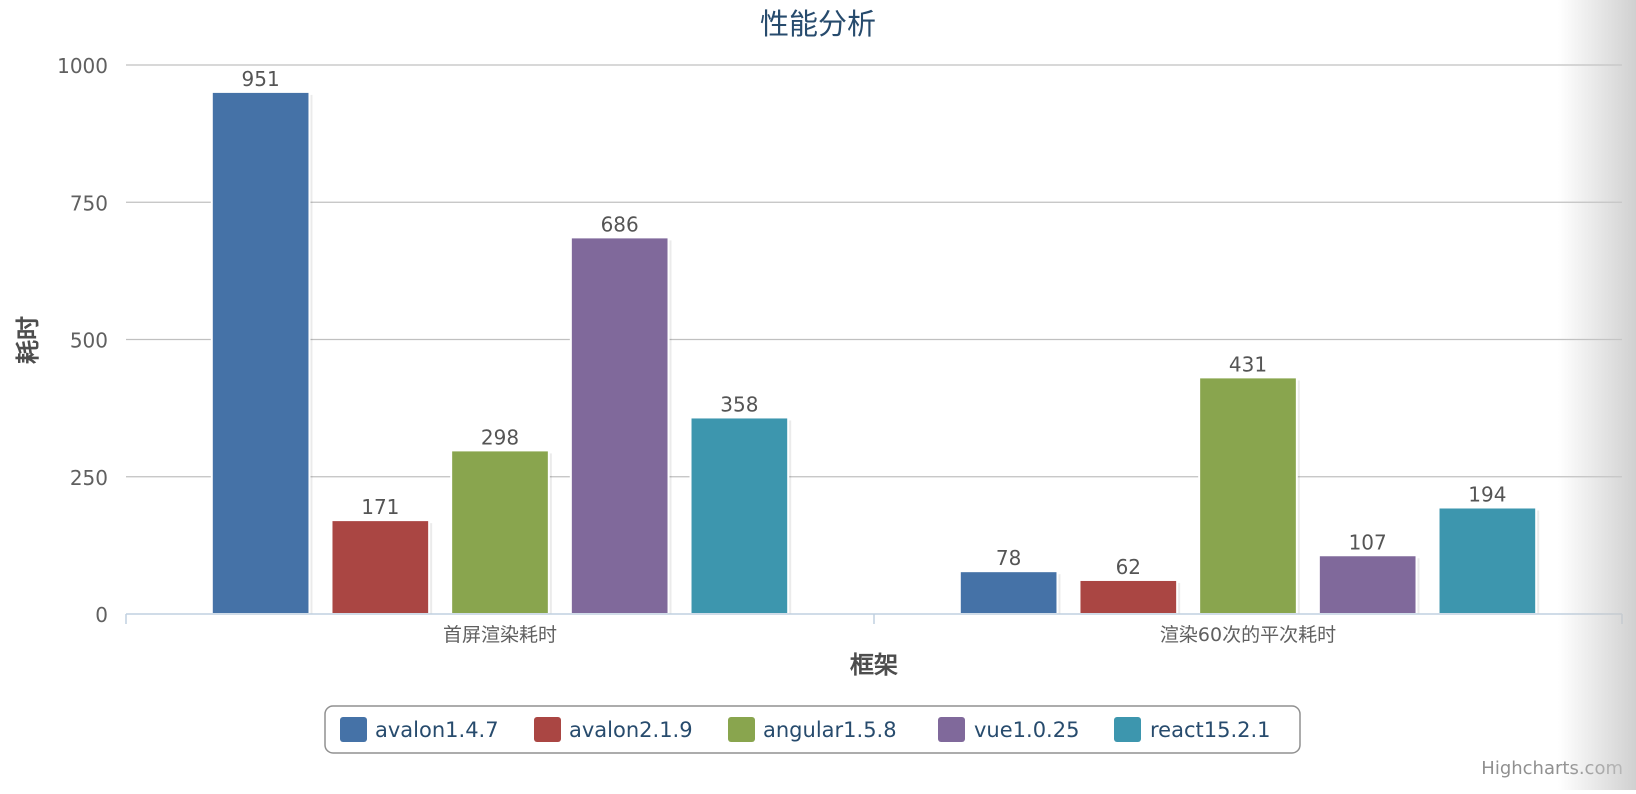  What do you see at coordinates (1552, 768) in the screenshot?
I see `credits-link: Highcharts.com` at bounding box center [1552, 768].